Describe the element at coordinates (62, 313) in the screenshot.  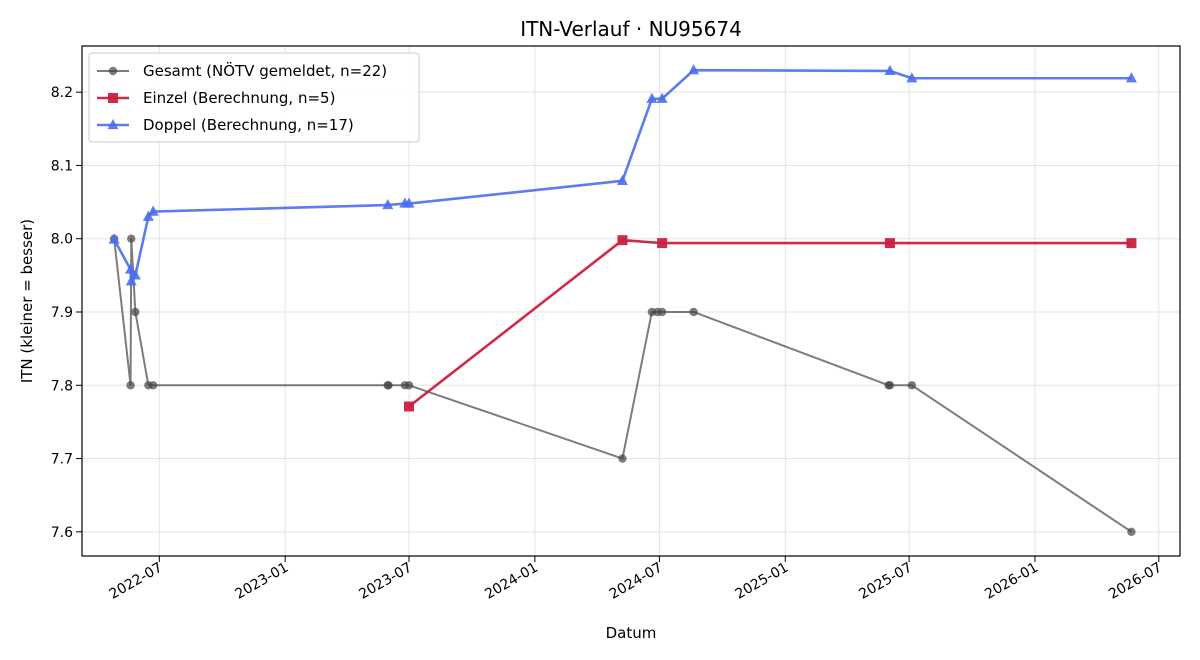
I see `y-tick-label: 7.9` at that location.